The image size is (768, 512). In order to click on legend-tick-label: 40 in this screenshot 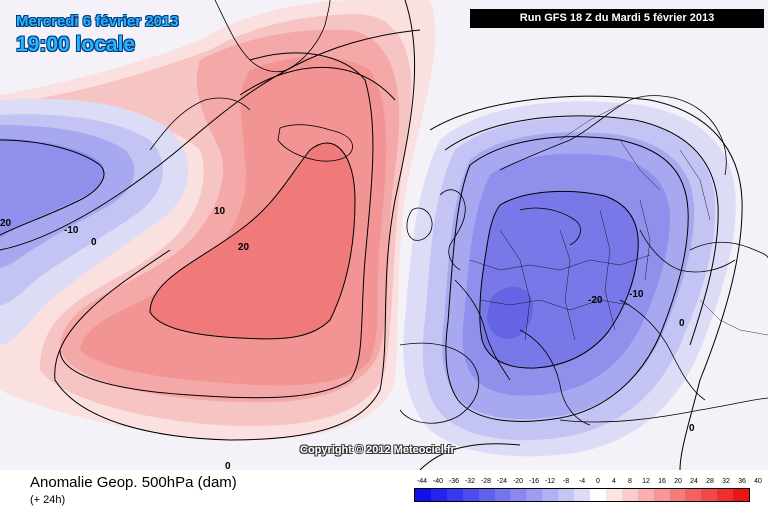, I will do `click(758, 481)`.